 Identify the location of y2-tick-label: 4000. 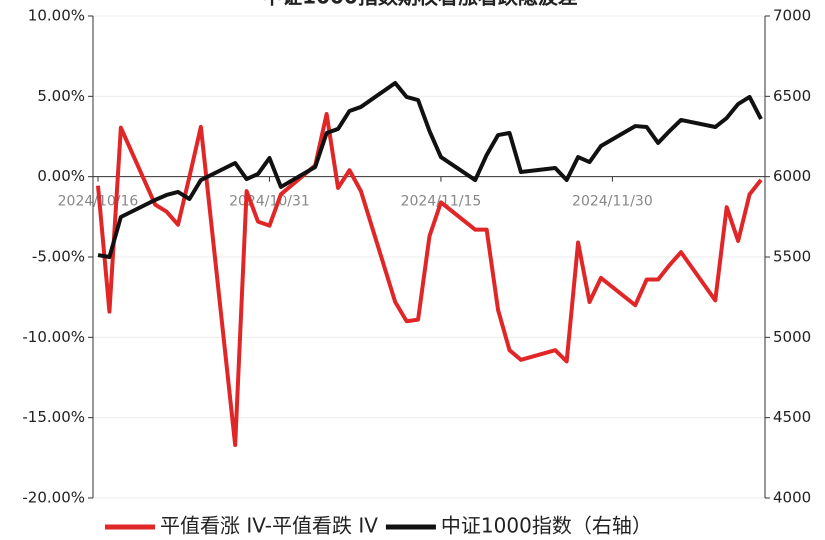
(792, 498).